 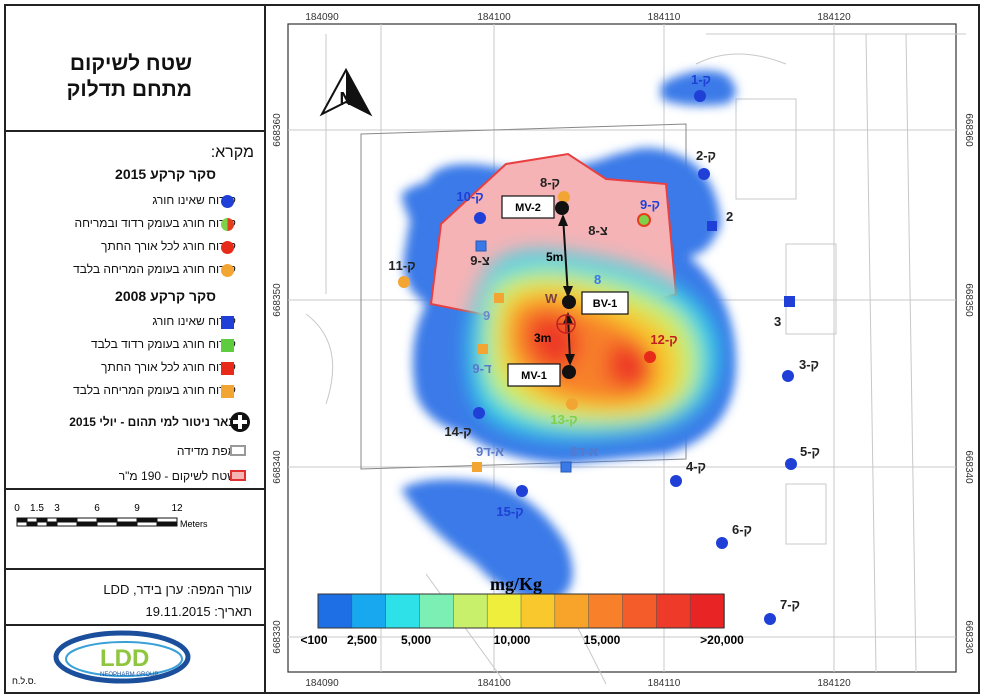 I want to click on borehole-label: ק-5, so click(x=810, y=451).